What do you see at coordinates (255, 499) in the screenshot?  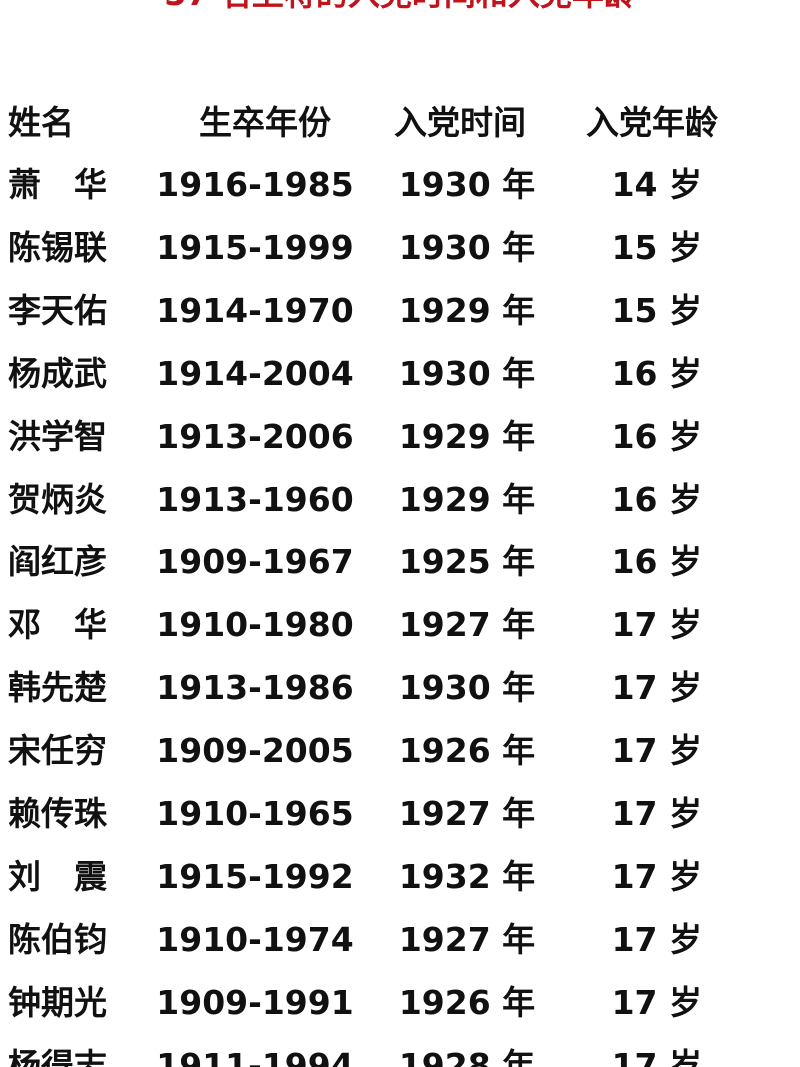 I see `table-cell: 1913-1960` at bounding box center [255, 499].